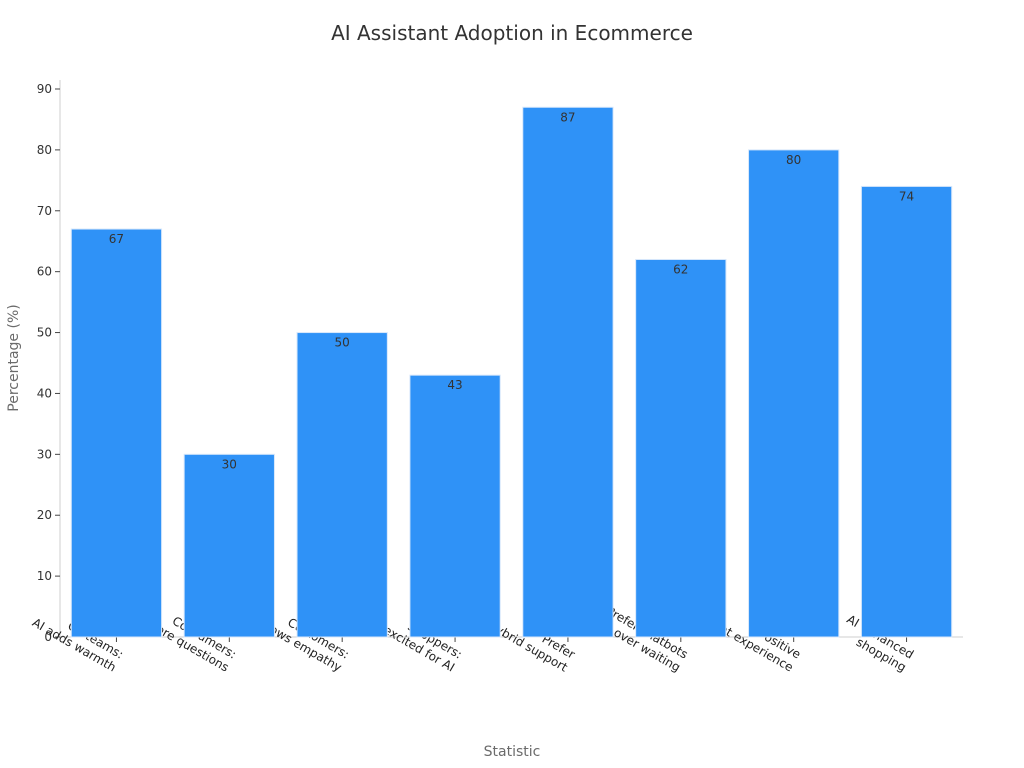  What do you see at coordinates (44, 211) in the screenshot?
I see `y-tick-label: 70` at bounding box center [44, 211].